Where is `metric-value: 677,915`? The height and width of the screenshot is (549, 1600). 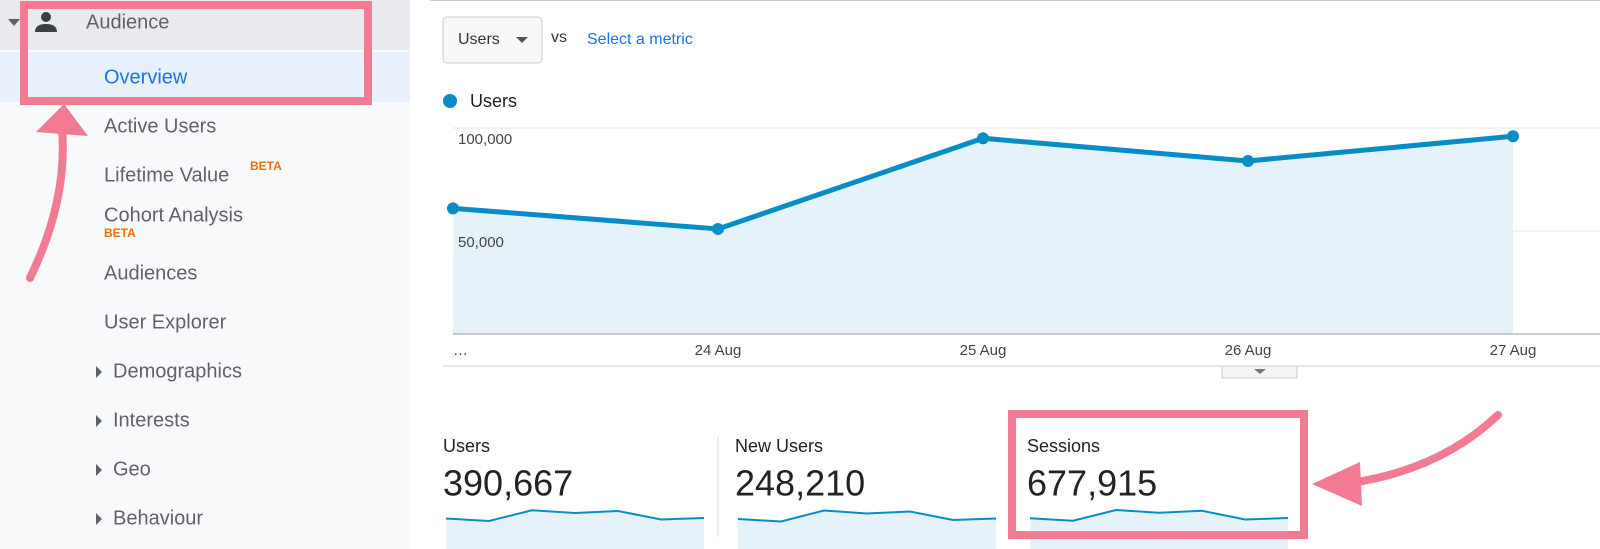 metric-value: 677,915 is located at coordinates (1092, 483).